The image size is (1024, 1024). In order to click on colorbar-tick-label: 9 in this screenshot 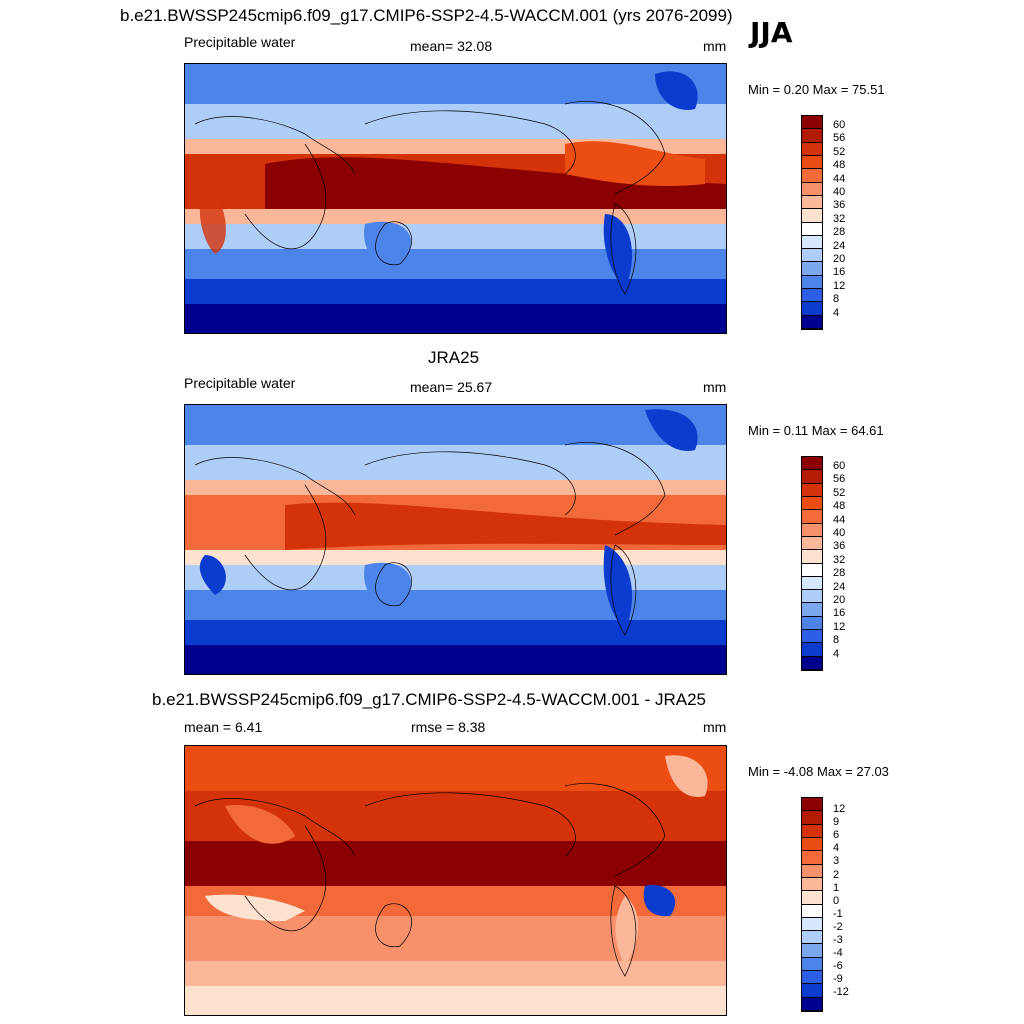, I will do `click(836, 822)`.